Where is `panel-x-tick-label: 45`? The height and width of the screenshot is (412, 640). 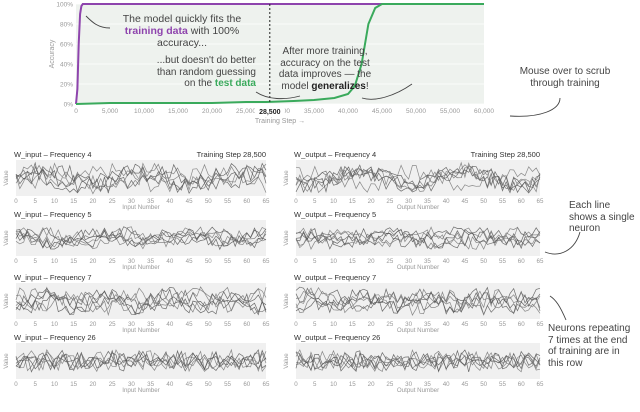 panel-x-tick-label: 45 is located at coordinates (464, 201).